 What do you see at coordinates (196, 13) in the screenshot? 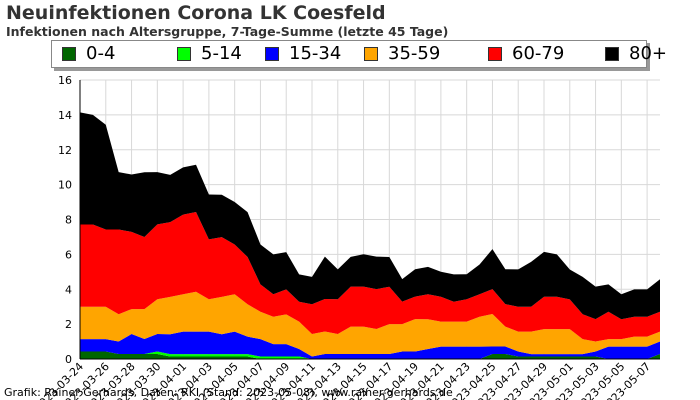
I see `chart-title: Neuinfektionen Corona LK Coesfeld` at bounding box center [196, 13].